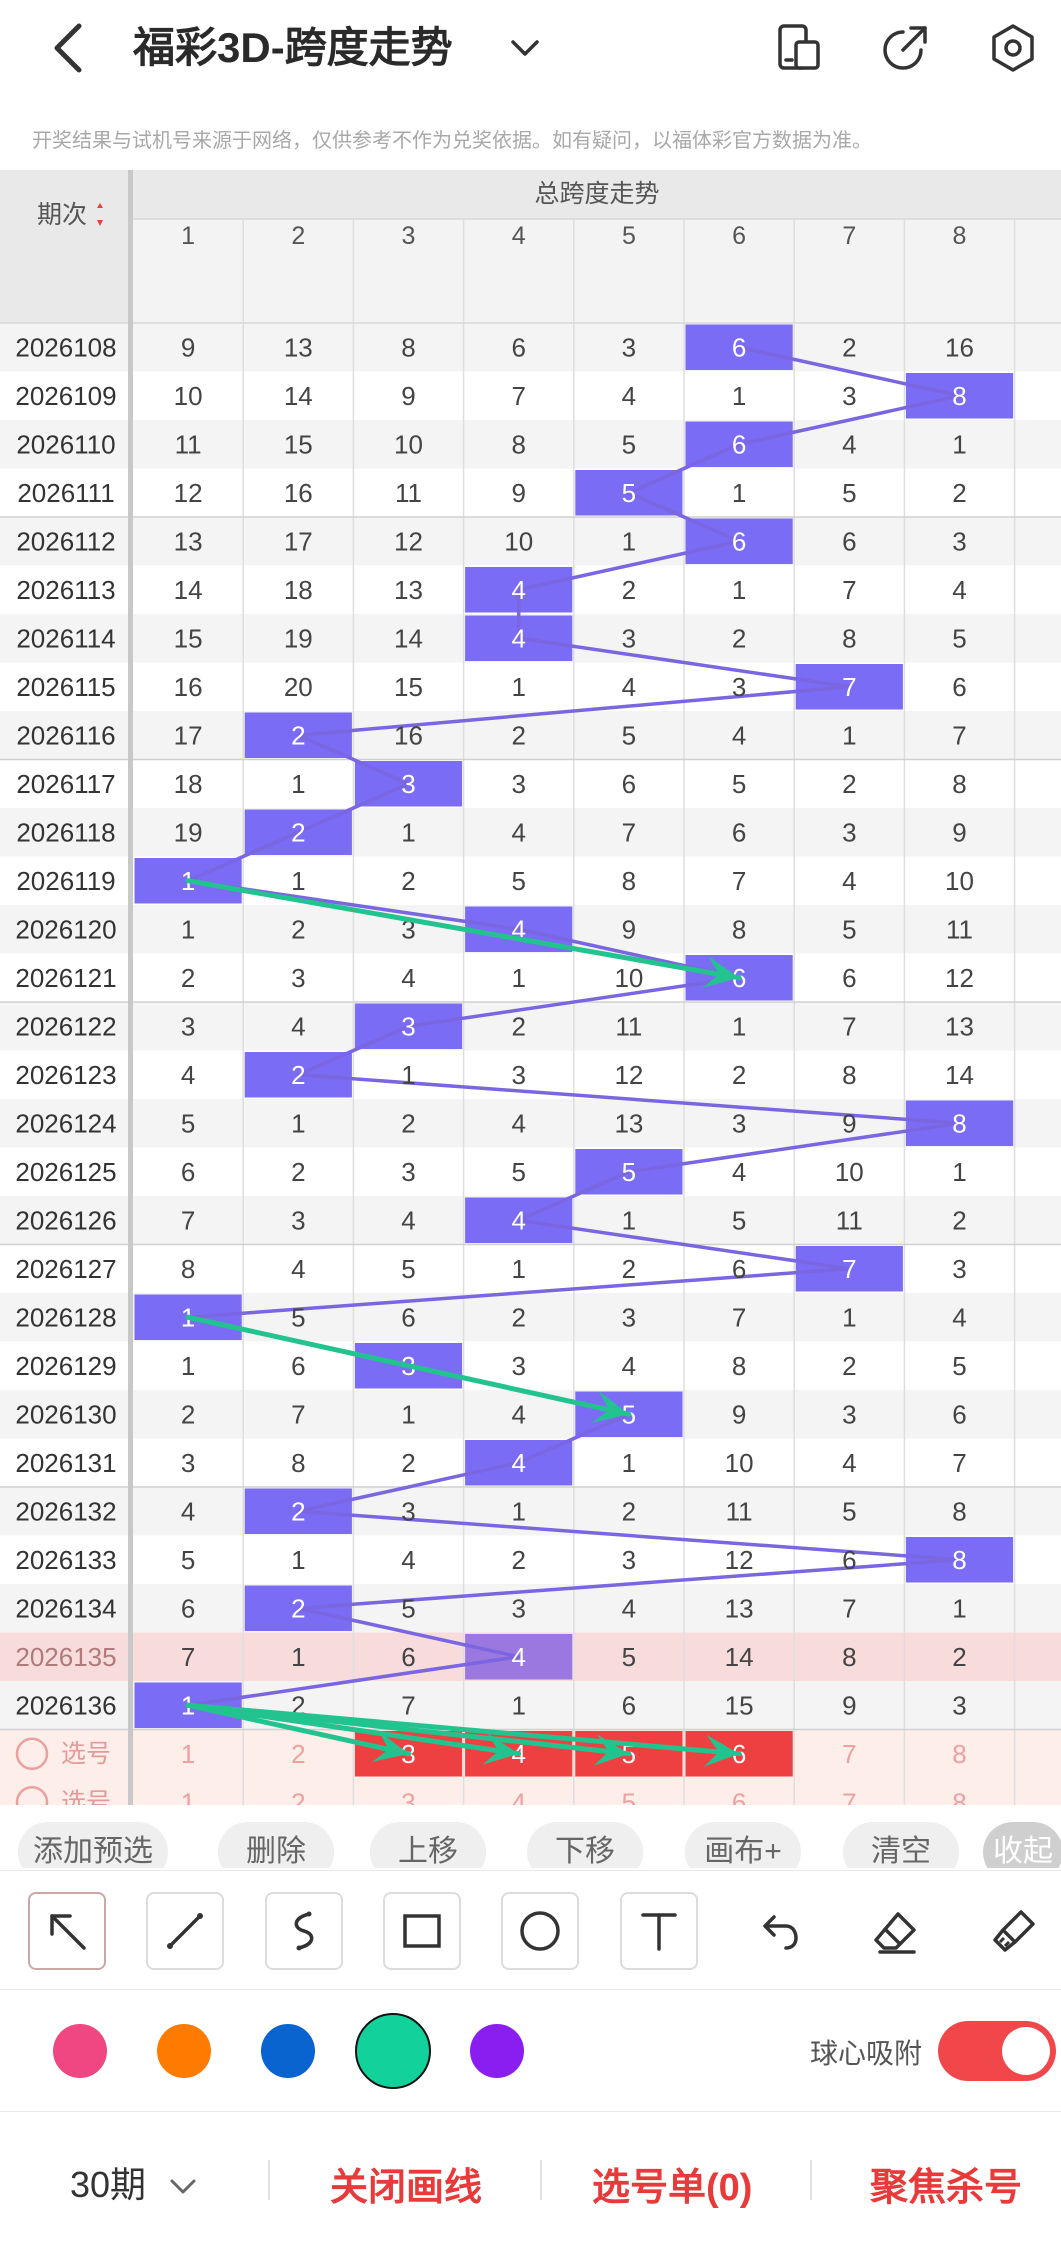  I want to click on title-dropdown, so click(525, 48).